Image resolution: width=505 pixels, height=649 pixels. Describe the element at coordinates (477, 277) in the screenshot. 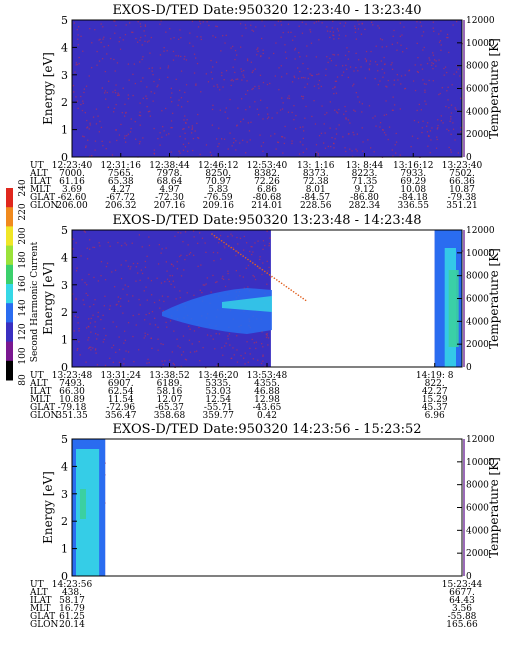

I see `y2-tick-label: 8000` at that location.